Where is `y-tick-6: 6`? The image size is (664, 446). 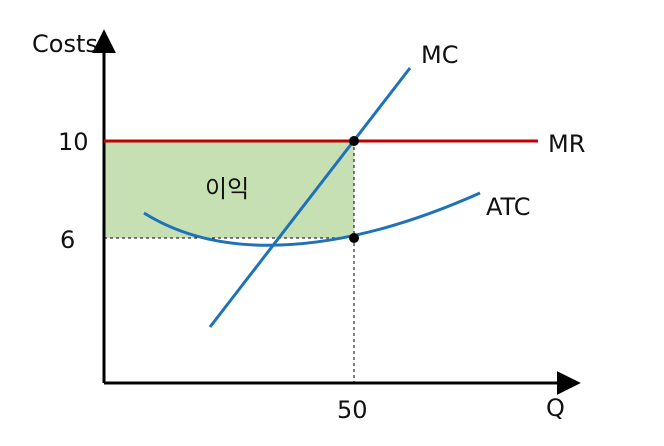
y-tick-6: 6 is located at coordinates (67, 240).